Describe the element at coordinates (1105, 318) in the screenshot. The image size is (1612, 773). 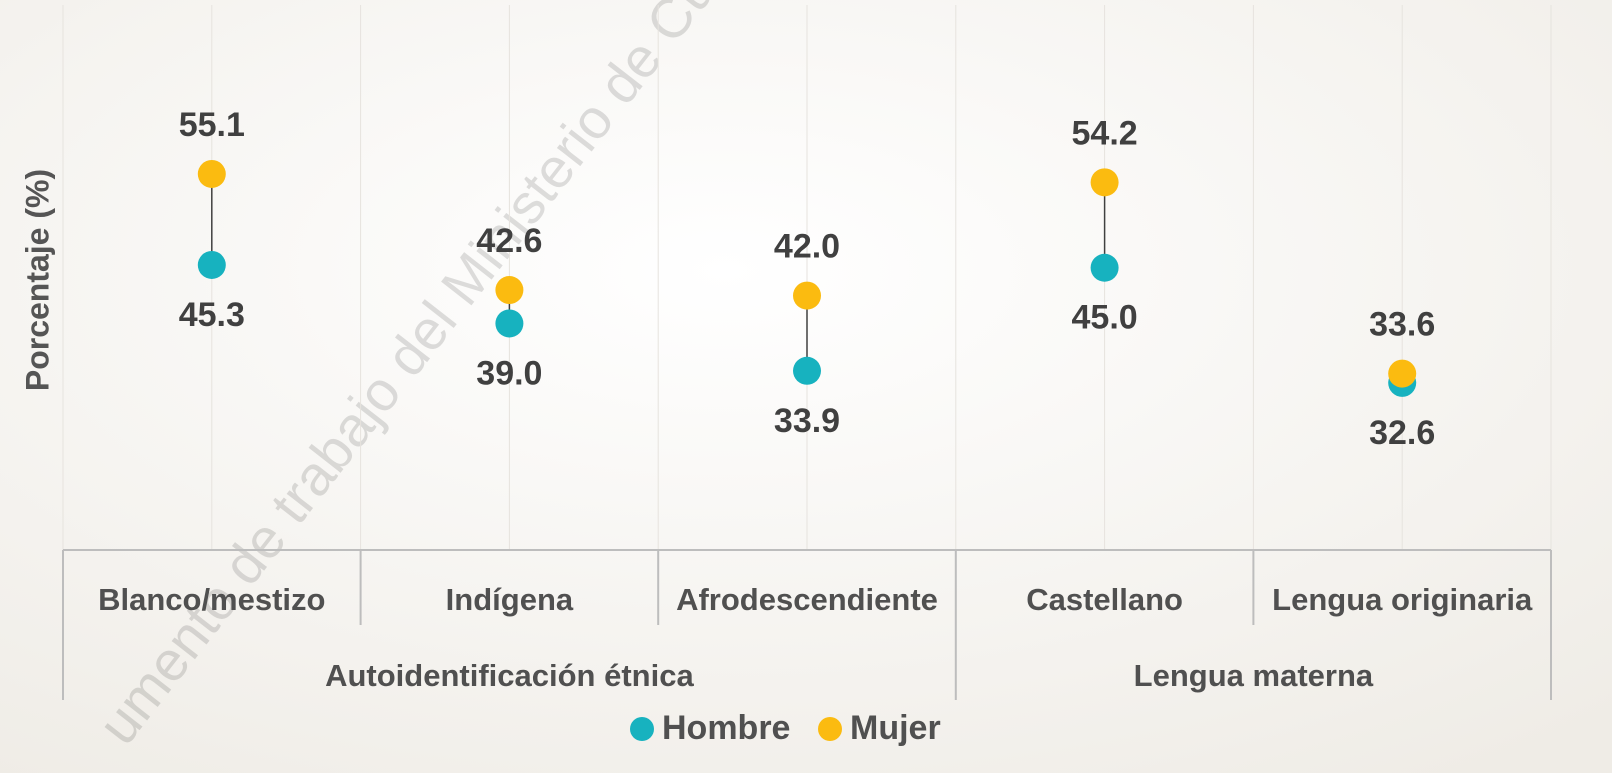
I see `data-label: 45.0` at that location.